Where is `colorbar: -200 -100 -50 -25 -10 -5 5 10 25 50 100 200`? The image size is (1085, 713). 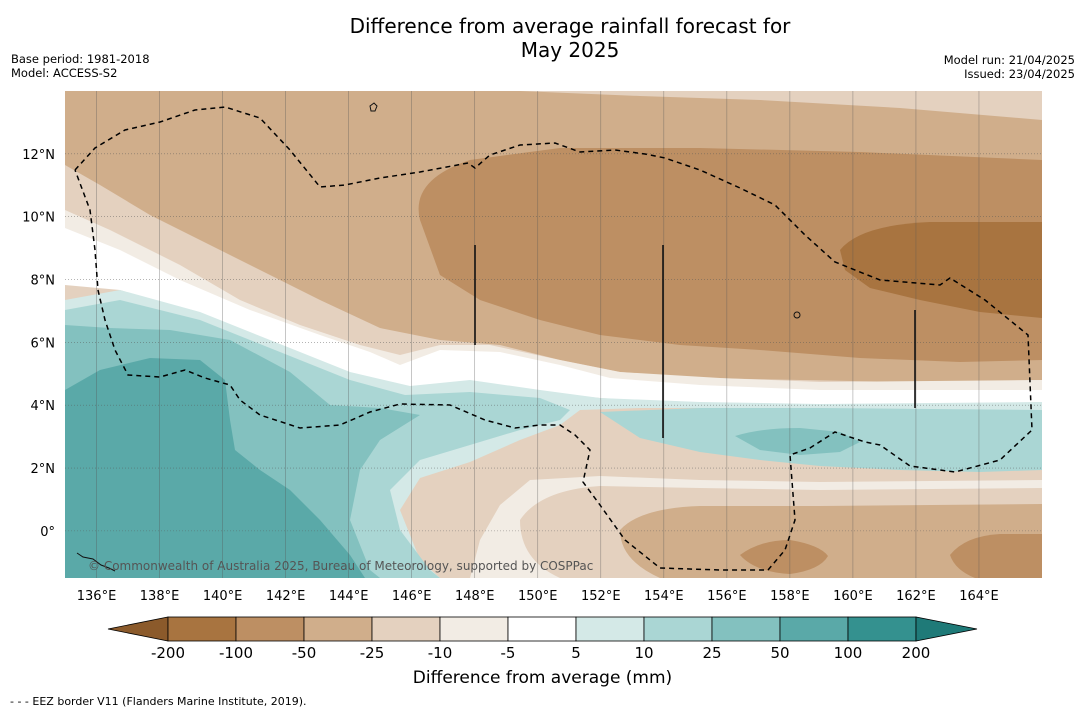 colorbar: -200 -100 -50 -25 -10 -5 5 10 25 50 100 200 is located at coordinates (542, 639).